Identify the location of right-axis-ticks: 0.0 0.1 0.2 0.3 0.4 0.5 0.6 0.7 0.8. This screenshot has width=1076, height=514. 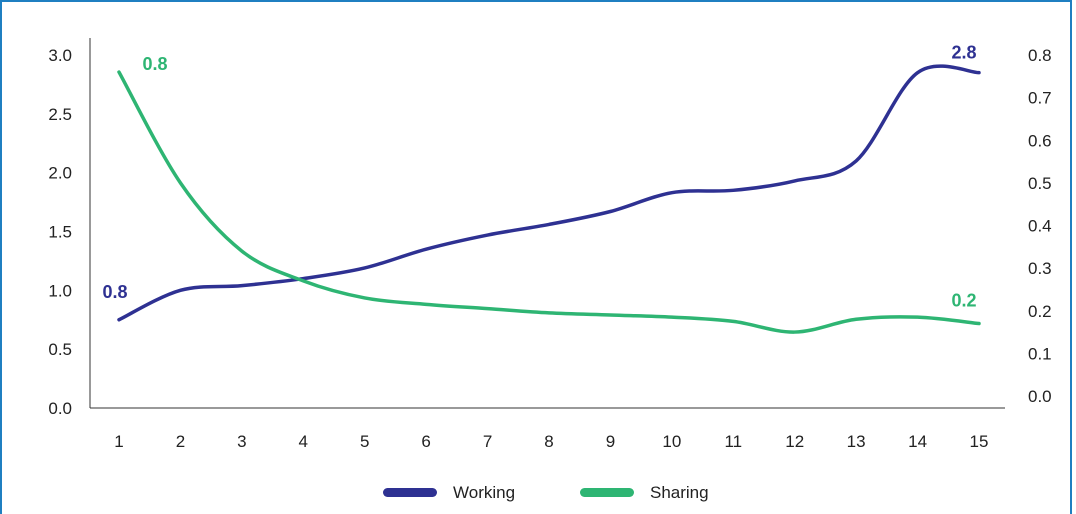
(1040, 226).